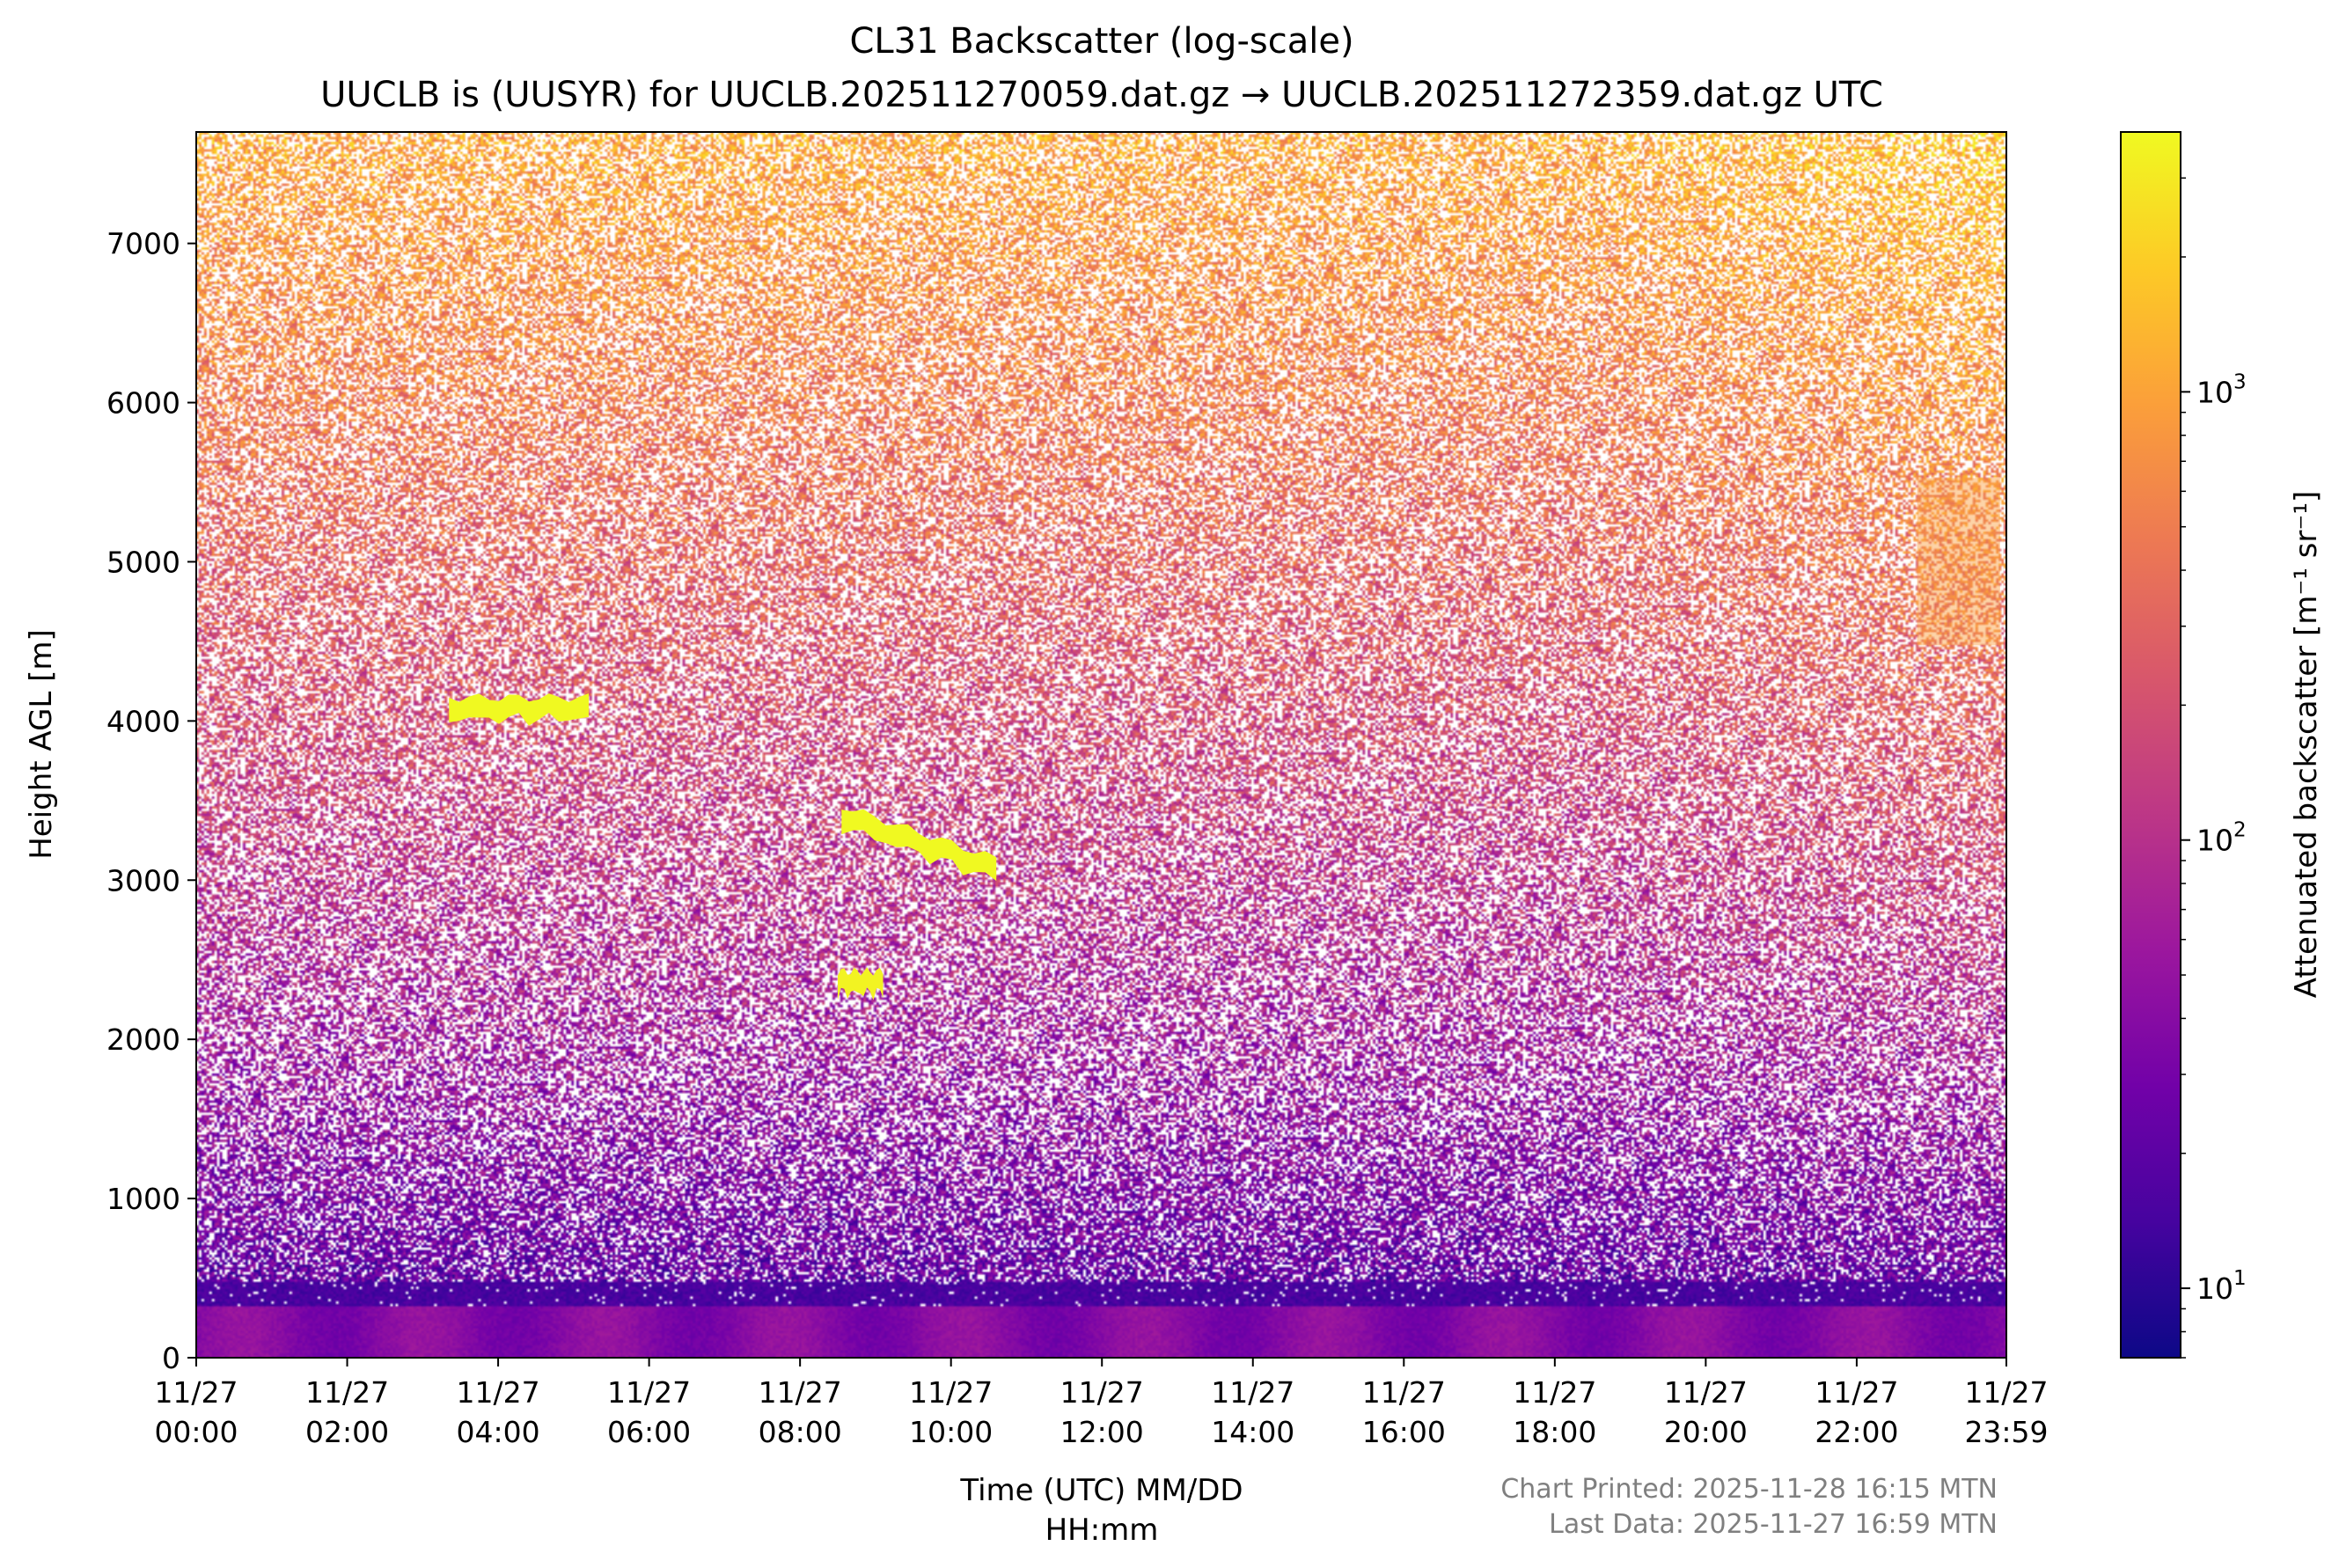  What do you see at coordinates (951, 1432) in the screenshot?
I see `x-tick-time: 10:00` at bounding box center [951, 1432].